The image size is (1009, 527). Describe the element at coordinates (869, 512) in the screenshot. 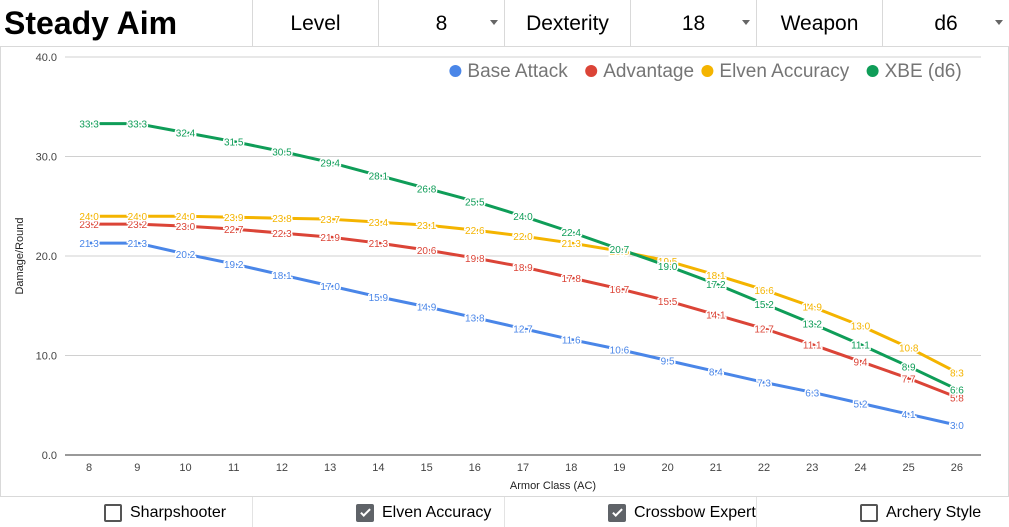

I see `archery-style-checkbox` at that location.